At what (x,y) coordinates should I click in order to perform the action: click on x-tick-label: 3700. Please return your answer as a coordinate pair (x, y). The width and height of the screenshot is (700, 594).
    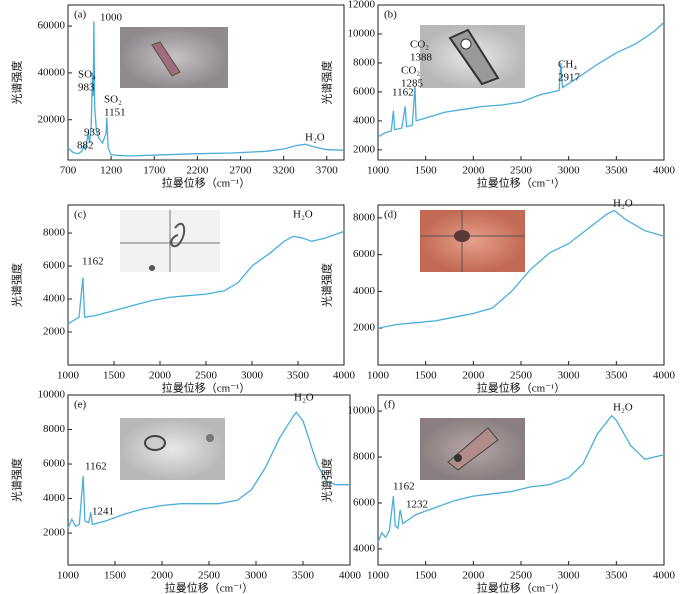
    Looking at the image, I should click on (327, 171).